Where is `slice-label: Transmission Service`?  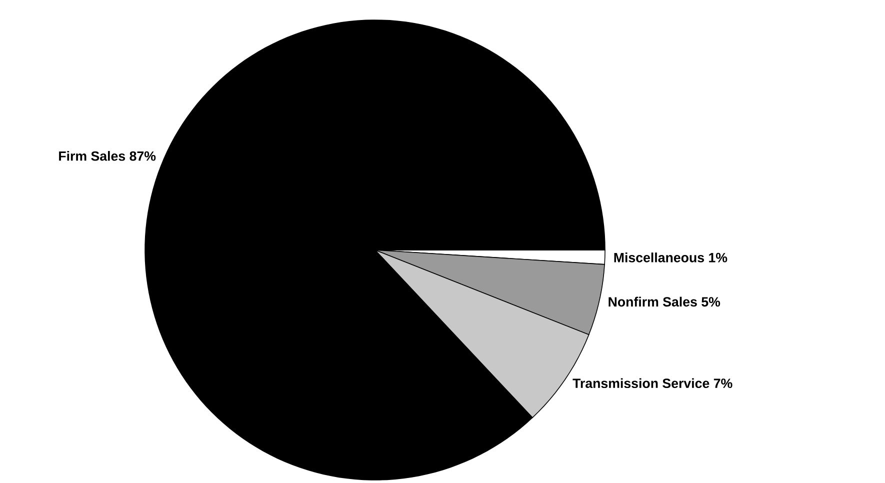
slice-label: Transmission Service is located at coordinates (641, 383).